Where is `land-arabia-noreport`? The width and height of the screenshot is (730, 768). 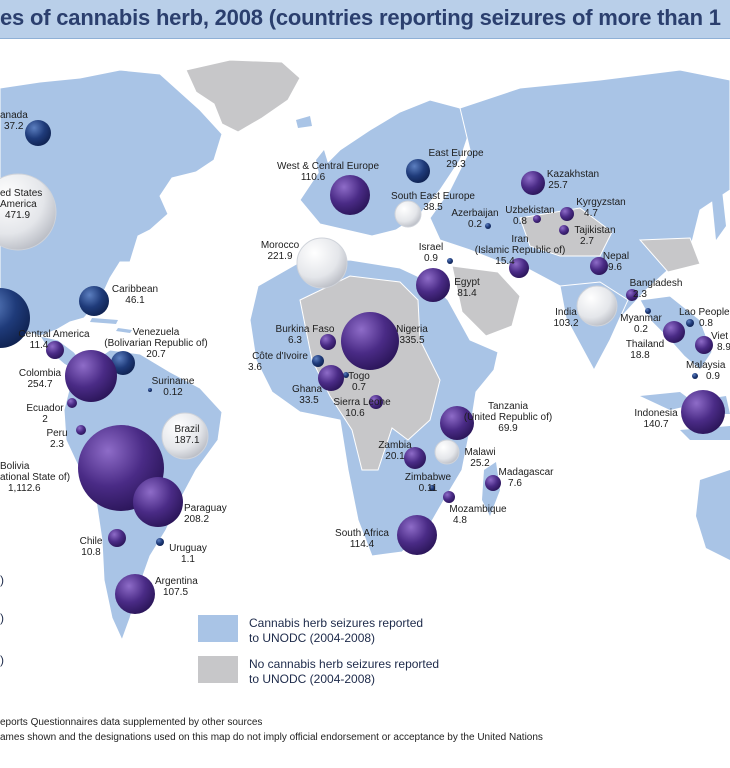 land-arabia-noreport is located at coordinates (486, 301).